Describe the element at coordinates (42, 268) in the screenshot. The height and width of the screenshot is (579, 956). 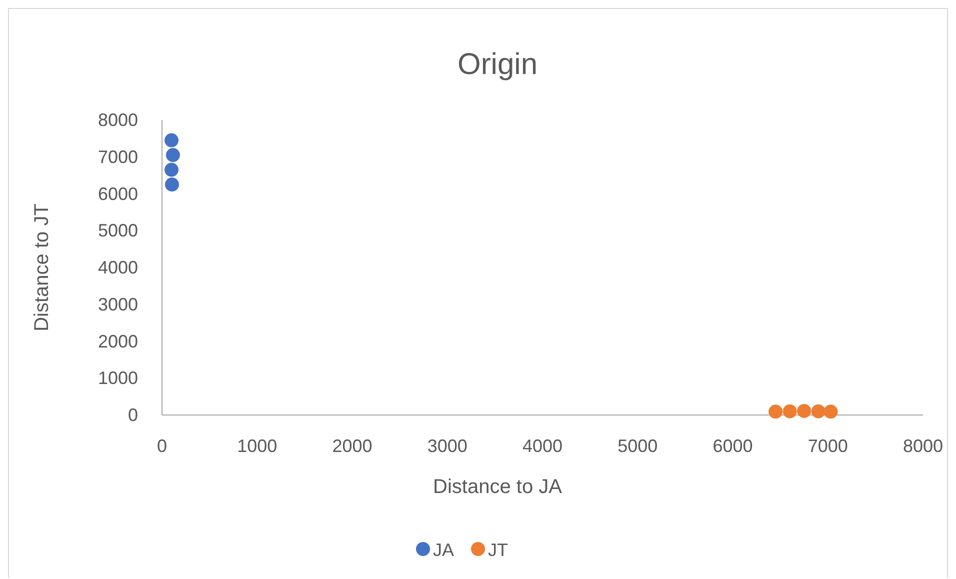
I see `y-axis-title: Distance to JT` at that location.